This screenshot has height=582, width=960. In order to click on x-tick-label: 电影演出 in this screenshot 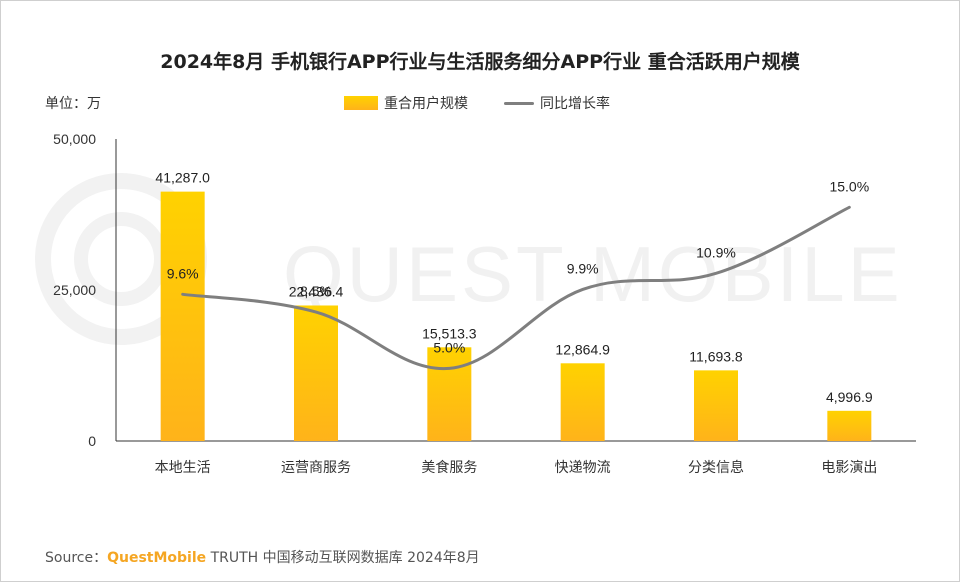, I will do `click(849, 468)`.